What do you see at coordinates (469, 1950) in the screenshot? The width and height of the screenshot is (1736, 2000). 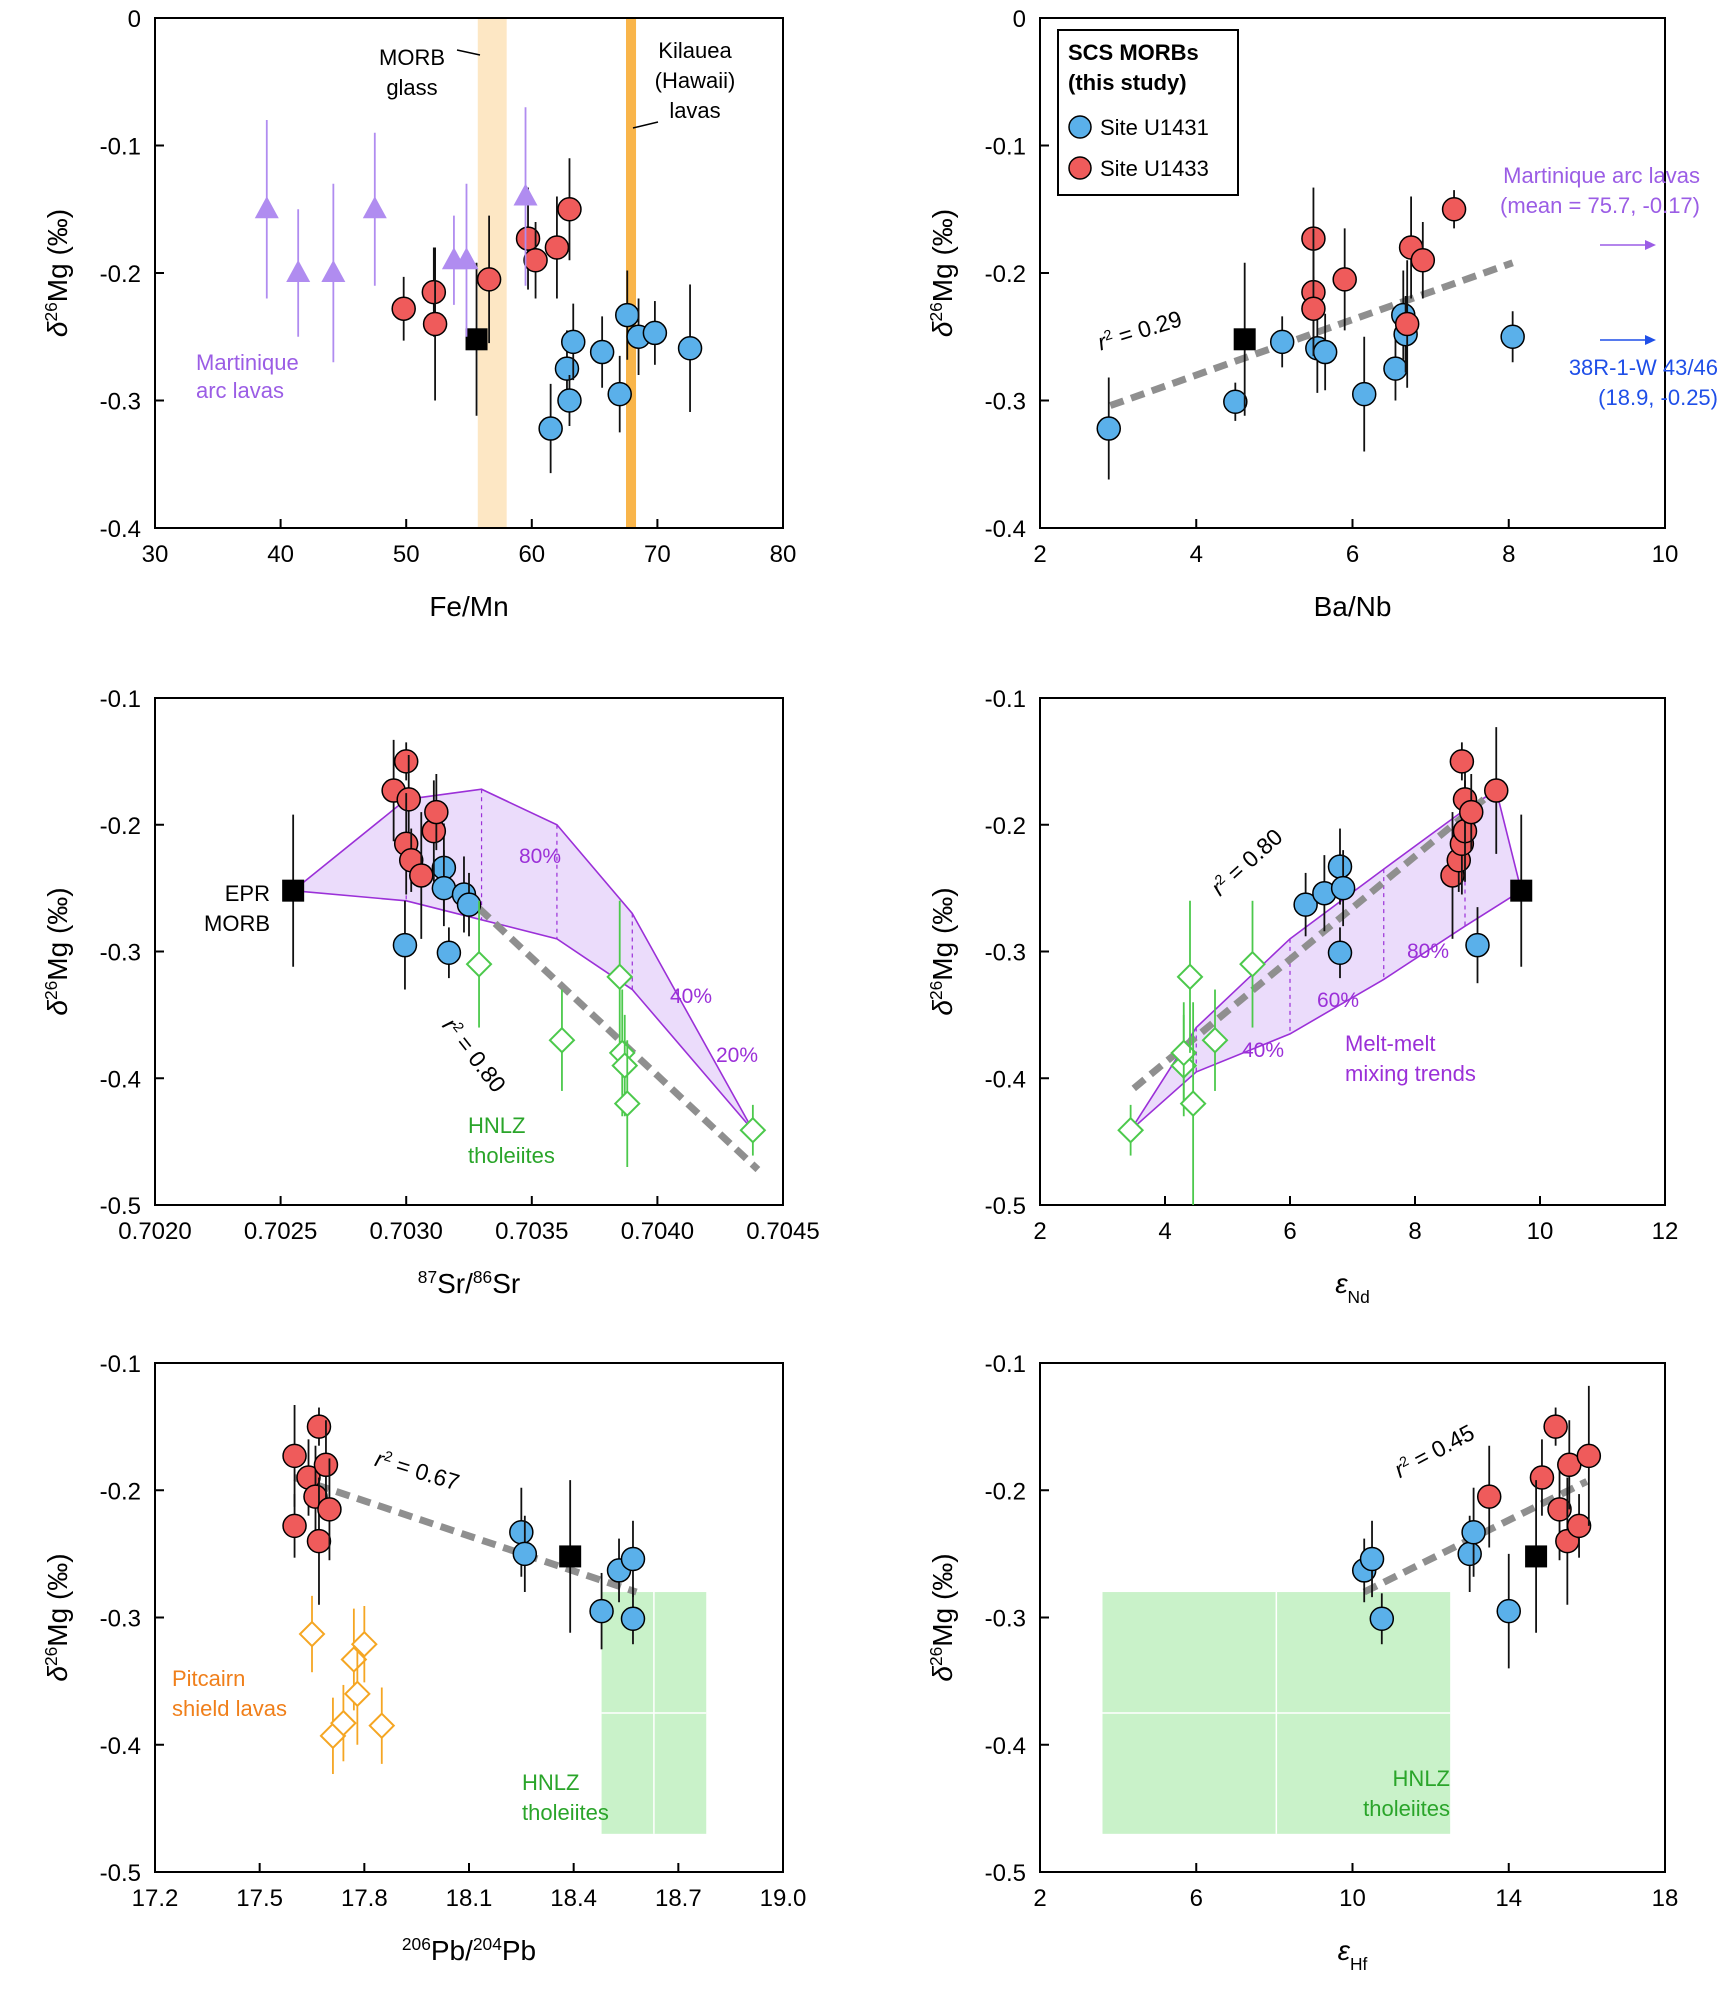 I see `x-axis-label: 206Pb/204Pb` at bounding box center [469, 1950].